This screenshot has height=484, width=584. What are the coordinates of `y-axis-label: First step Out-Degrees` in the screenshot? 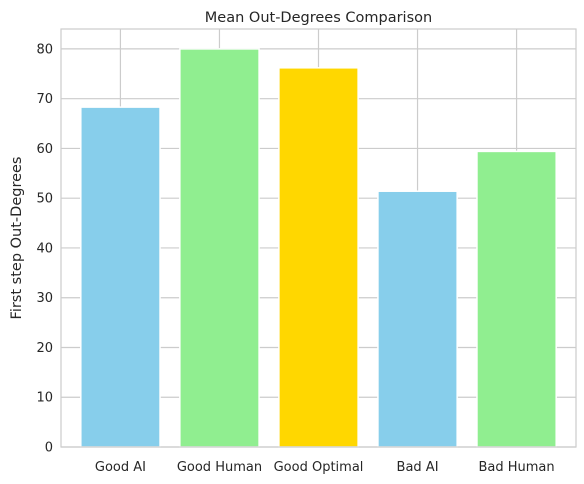 It's located at (17, 238).